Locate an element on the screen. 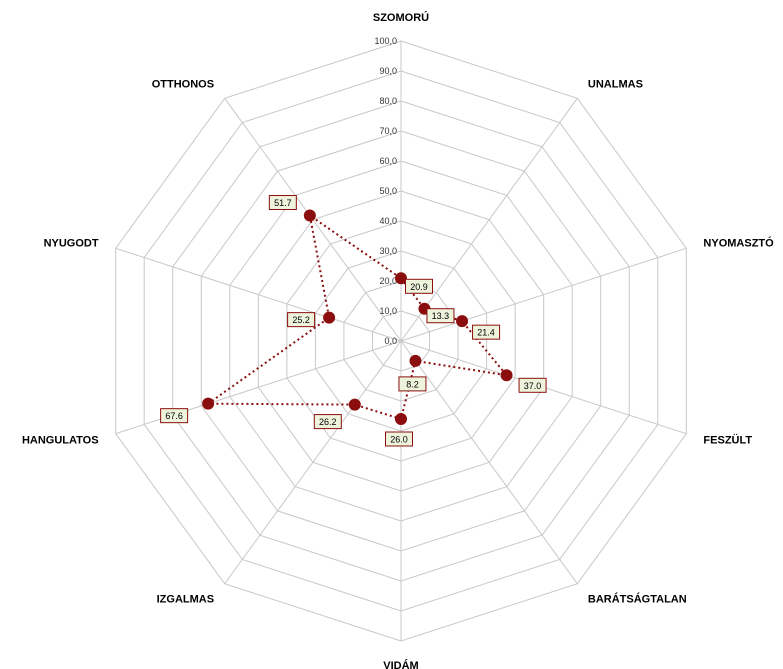 The width and height of the screenshot is (783, 669). radial-tick-label: 10,0 is located at coordinates (388, 311).